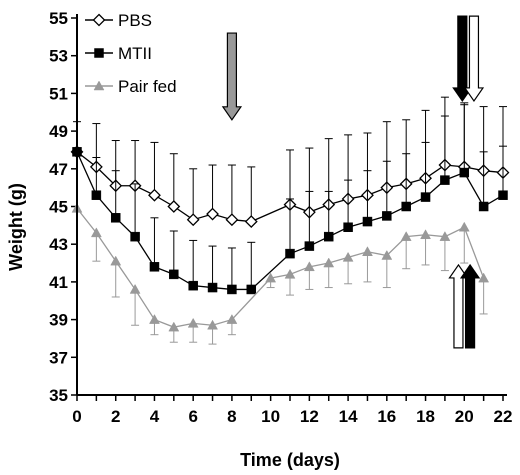 This screenshot has width=520, height=475. I want to click on x-tick-label: 16, so click(386, 416).